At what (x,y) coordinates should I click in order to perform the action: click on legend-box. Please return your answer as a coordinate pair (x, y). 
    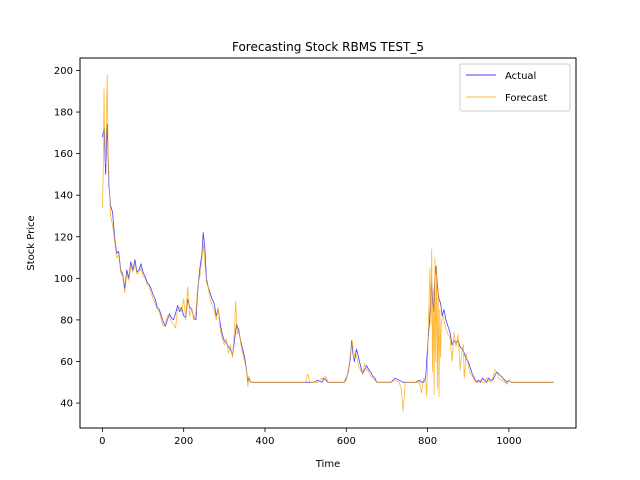
    Looking at the image, I should click on (515, 87).